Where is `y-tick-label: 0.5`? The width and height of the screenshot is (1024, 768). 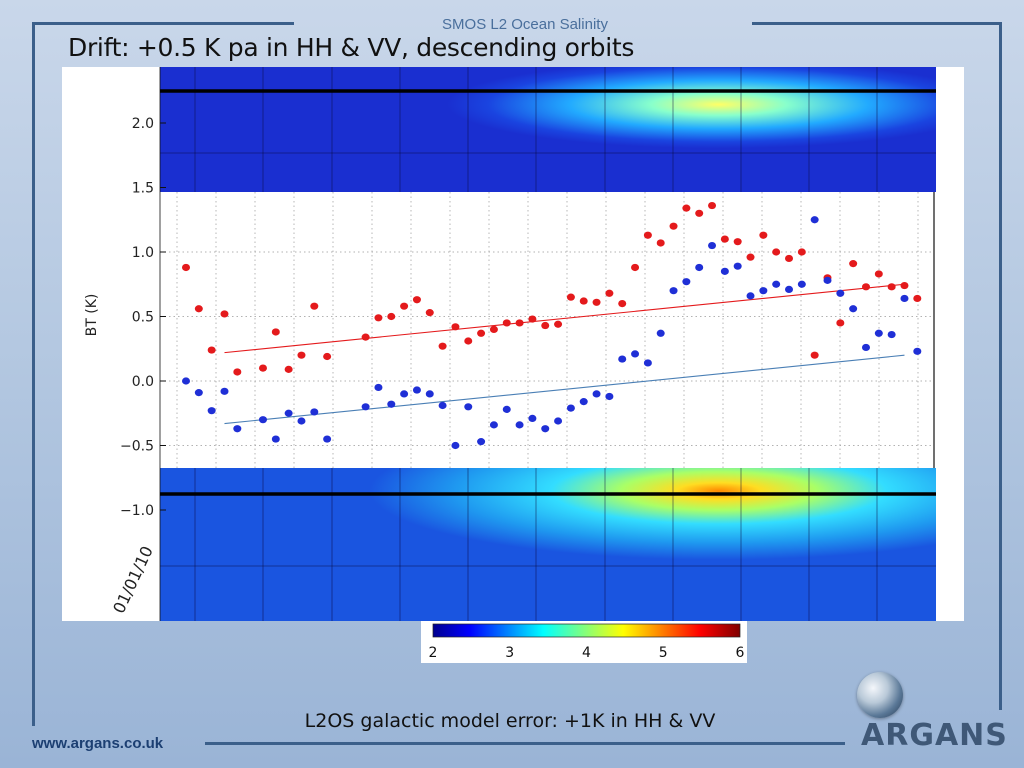
y-tick-label: 0.5 is located at coordinates (143, 318).